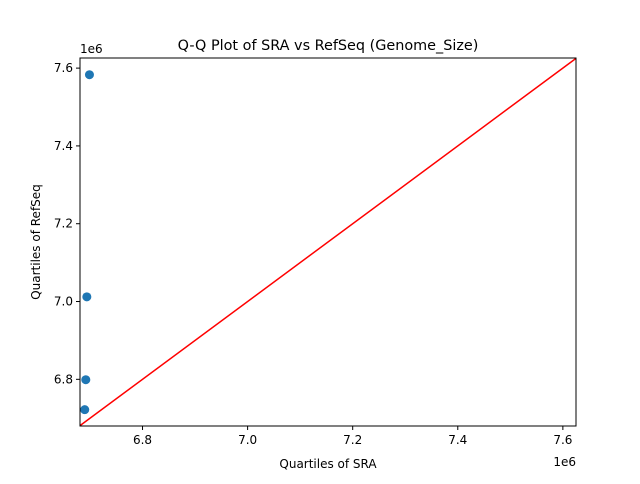  Describe the element at coordinates (63, 146) in the screenshot. I see `y-tick-label: 7.4` at that location.